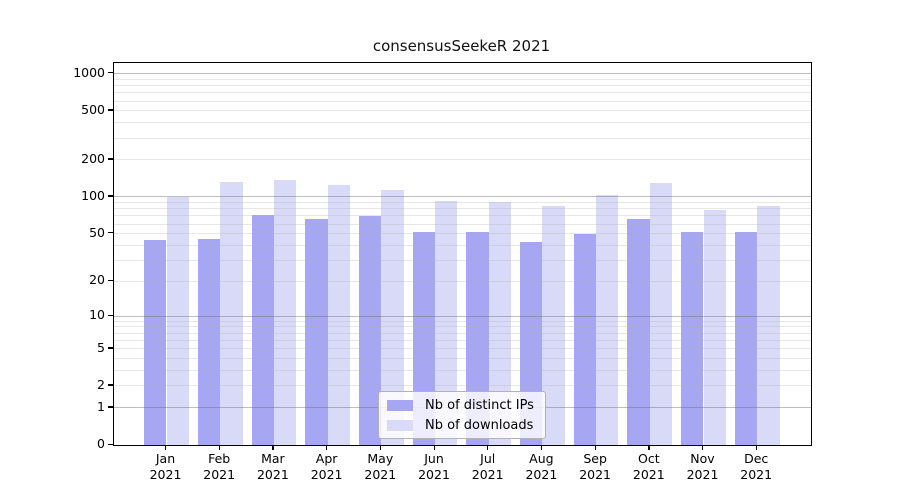  What do you see at coordinates (101, 347) in the screenshot?
I see `y-tick-label-5: 5` at bounding box center [101, 347].